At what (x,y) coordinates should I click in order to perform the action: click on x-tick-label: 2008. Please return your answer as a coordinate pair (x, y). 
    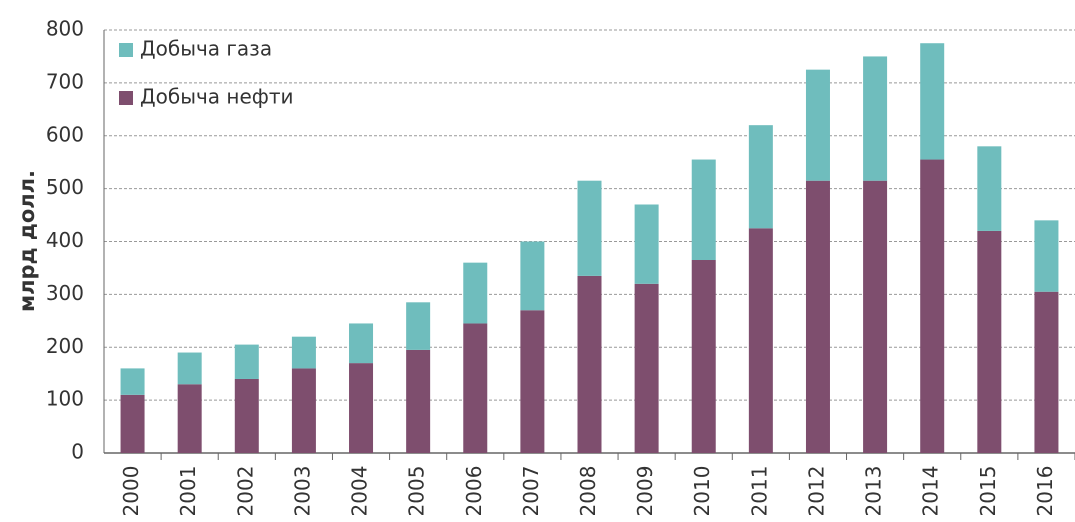
    Looking at the image, I should click on (588, 491).